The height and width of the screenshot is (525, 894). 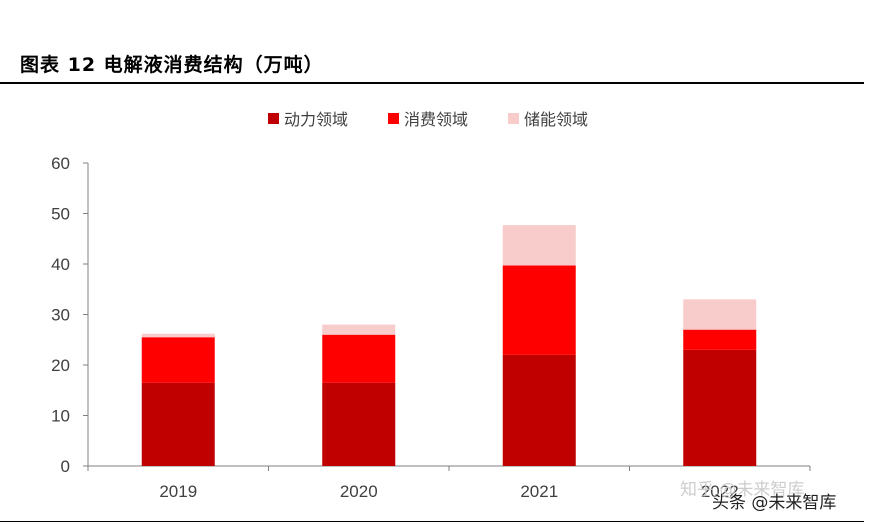 I want to click on watermark-toutiao: 头条 @未来智库, so click(x=774, y=503).